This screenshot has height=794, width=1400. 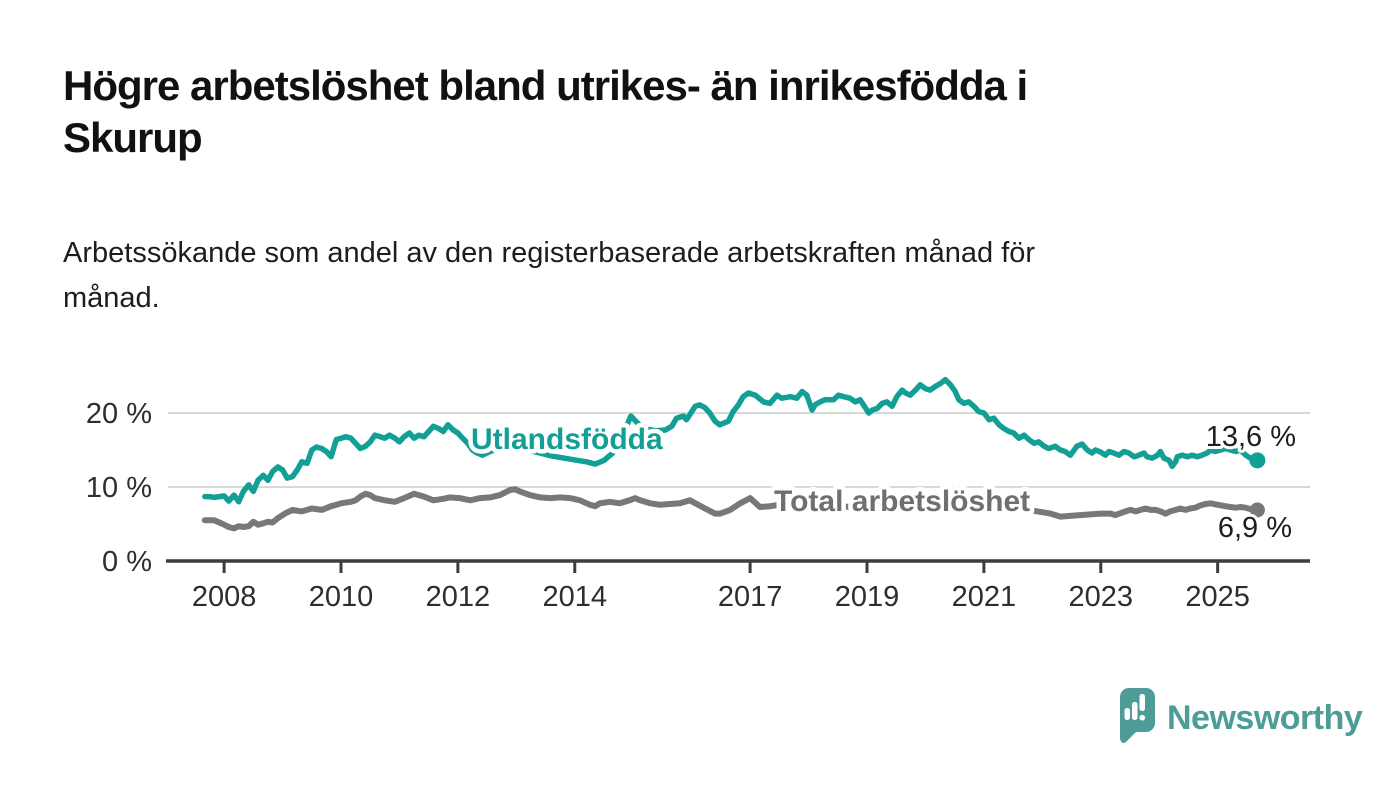 I want to click on x-tick-label-2021: 2021, so click(x=984, y=597).